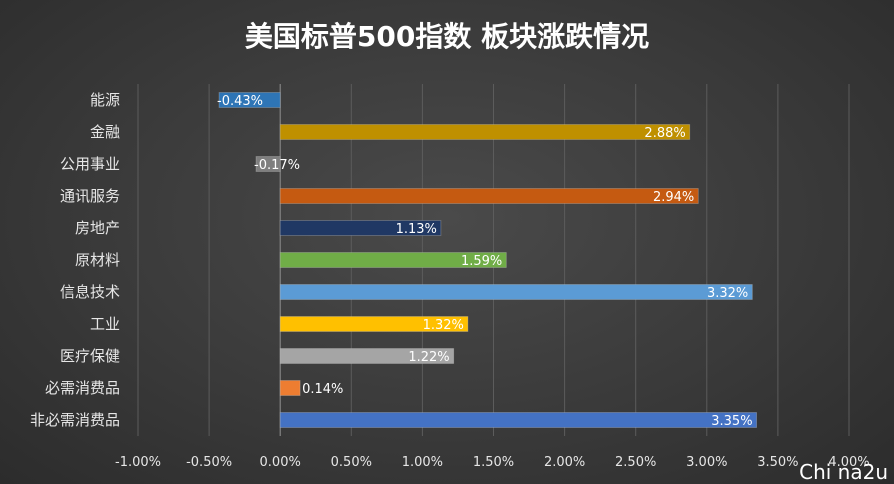 The width and height of the screenshot is (894, 484). What do you see at coordinates (673, 197) in the screenshot?
I see `data-label: 2.94%` at bounding box center [673, 197].